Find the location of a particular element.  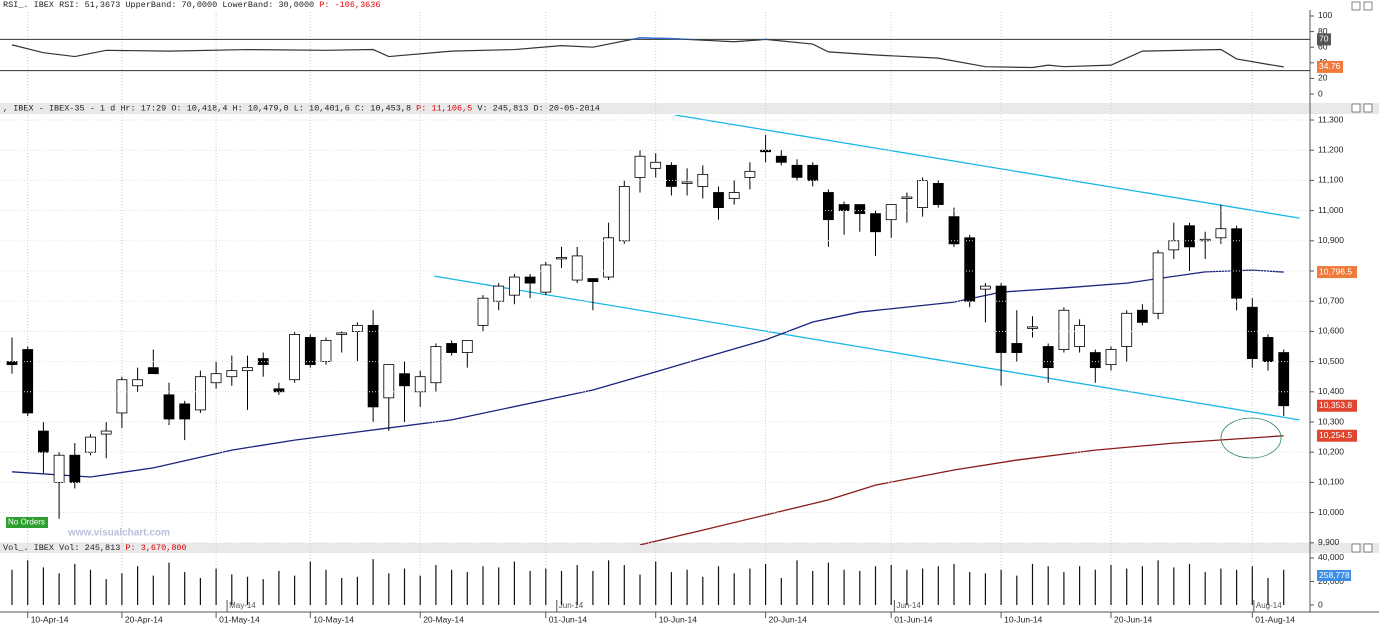

y-tick-label: 80 is located at coordinates (1323, 31).